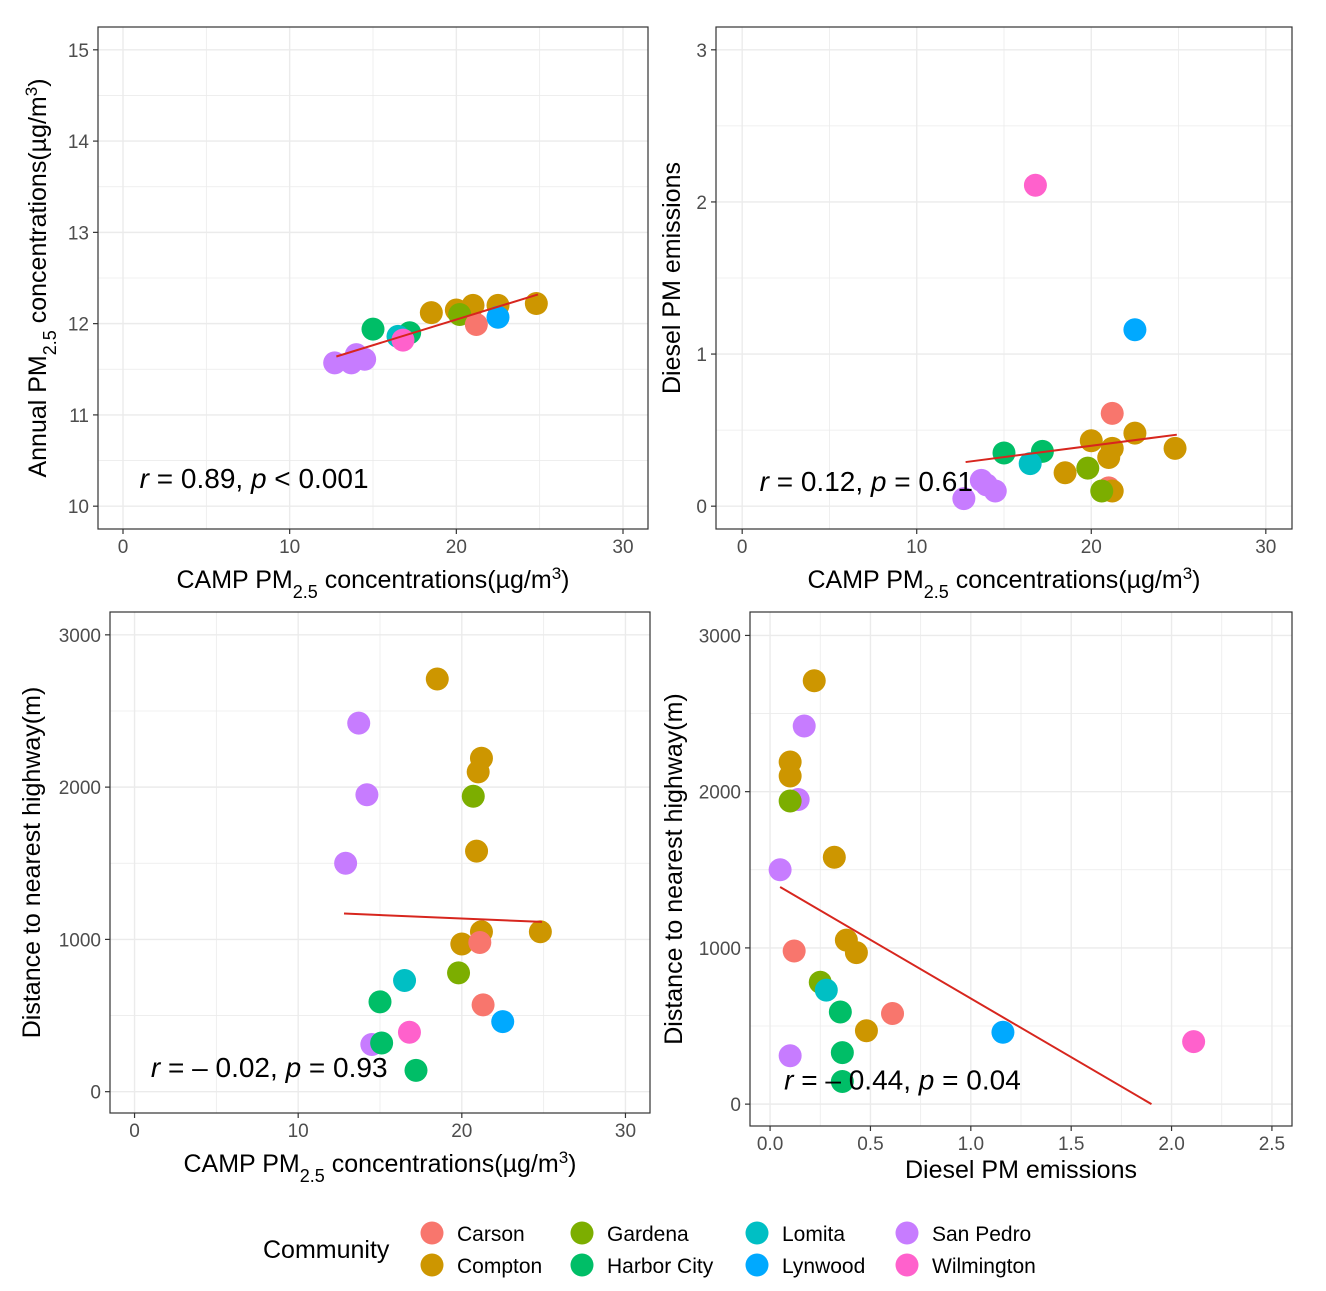 The image size is (1326, 1291). What do you see at coordinates (870, 1144) in the screenshot?
I see `x-tick-label: 0.5` at bounding box center [870, 1144].